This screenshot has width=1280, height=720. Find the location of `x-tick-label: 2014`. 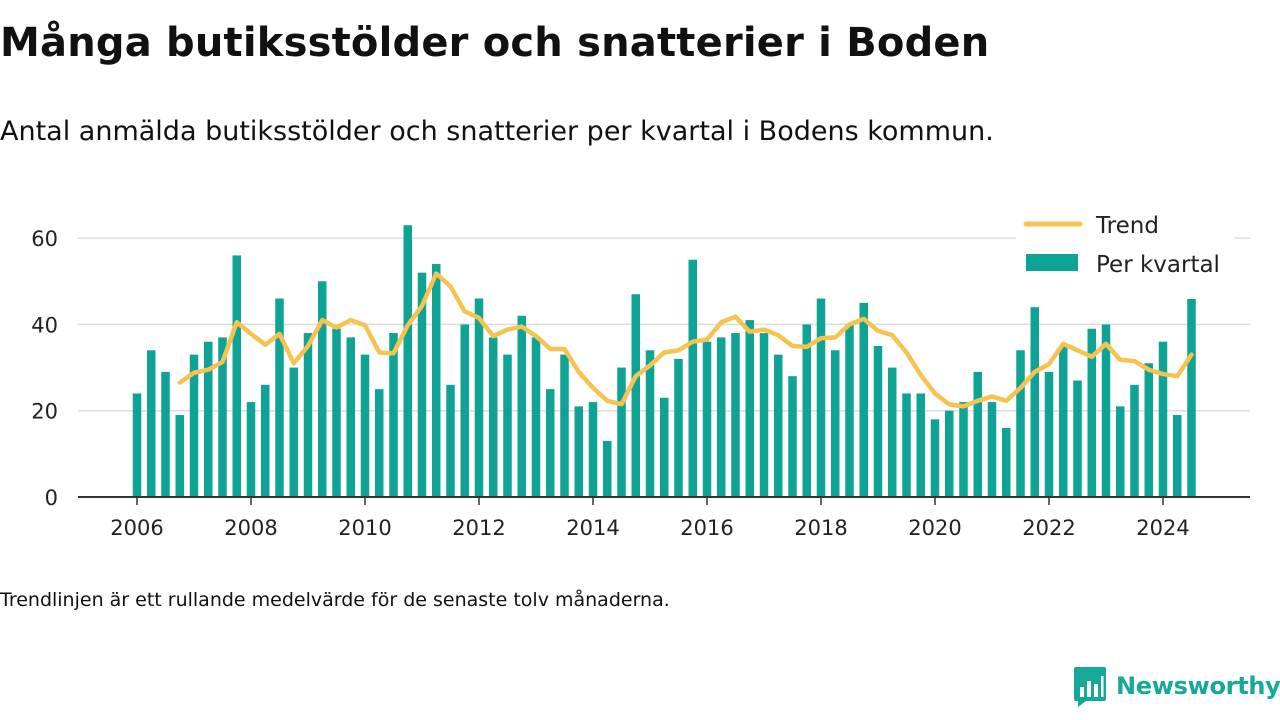

x-tick-label: 2014 is located at coordinates (592, 528).